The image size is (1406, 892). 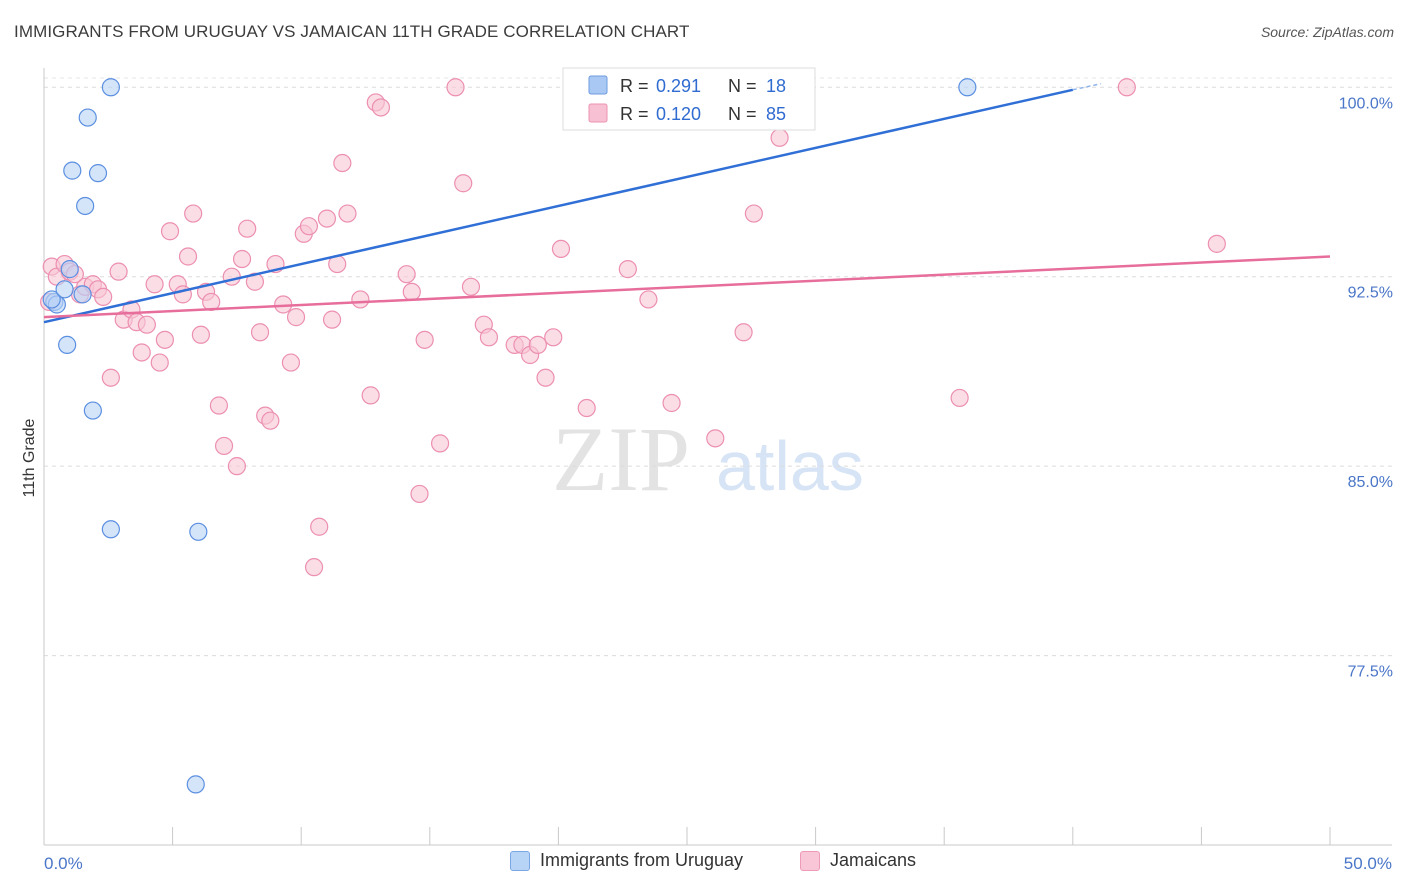 I want to click on legend-top-swatch-uruguay, so click(x=598, y=85).